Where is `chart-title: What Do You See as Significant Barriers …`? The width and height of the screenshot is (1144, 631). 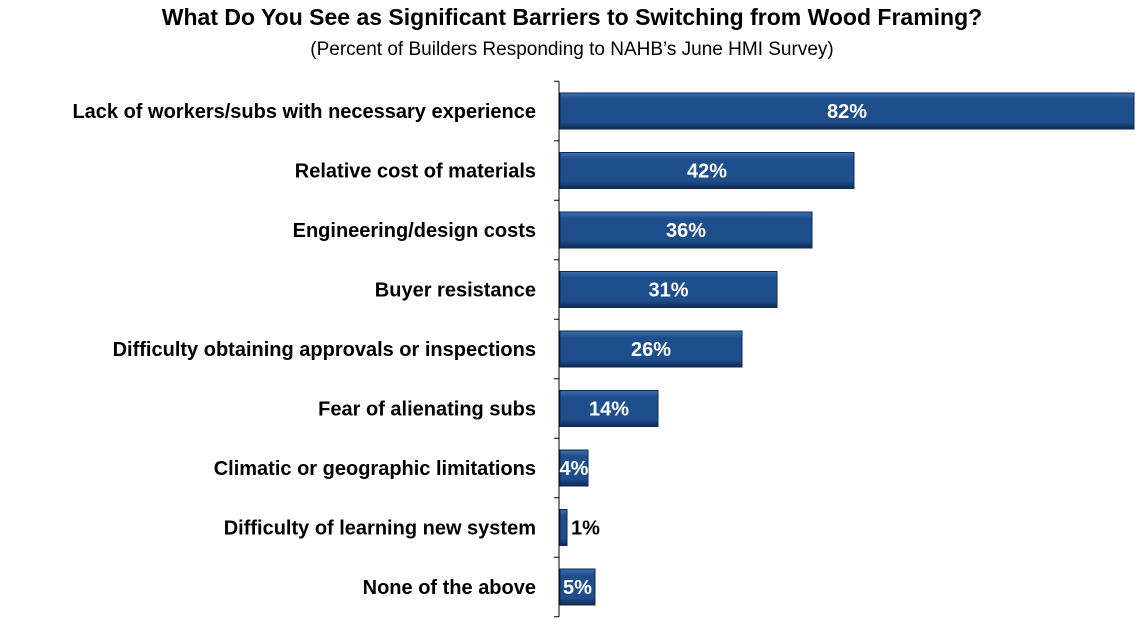
chart-title: What Do You See as Significant Barriers … is located at coordinates (572, 17).